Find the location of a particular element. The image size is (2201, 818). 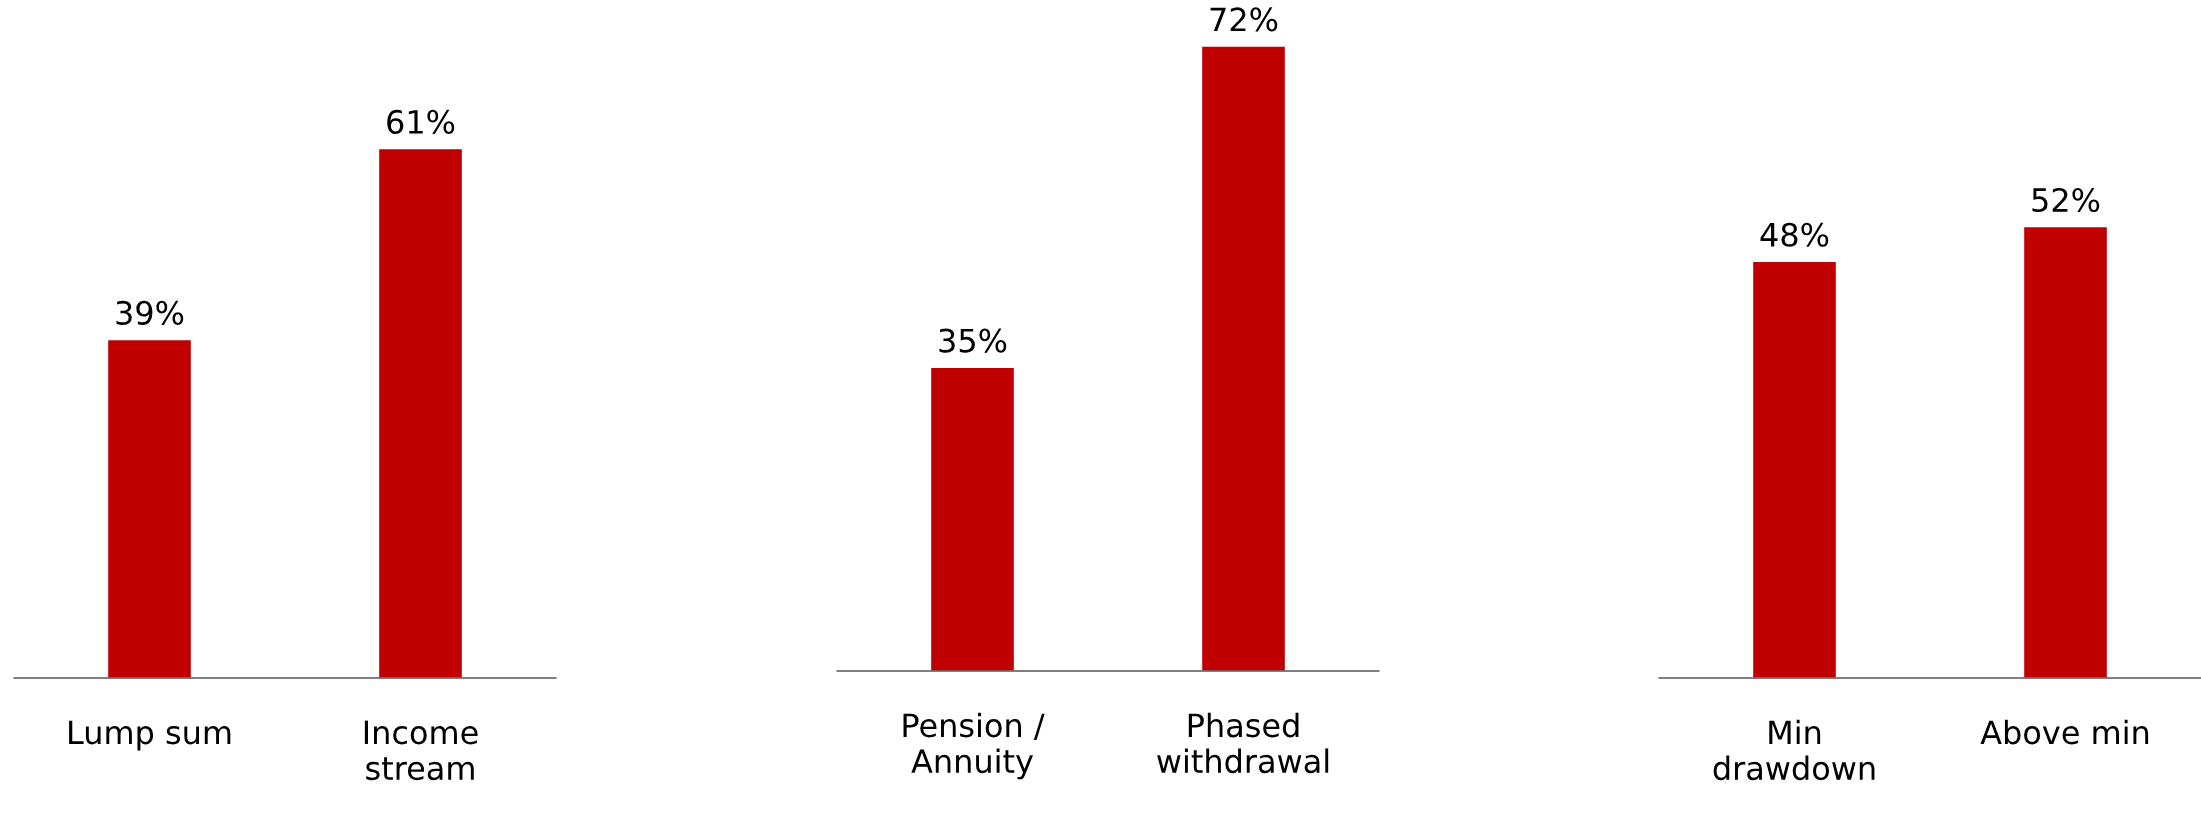

data-label: 39% is located at coordinates (150, 312).